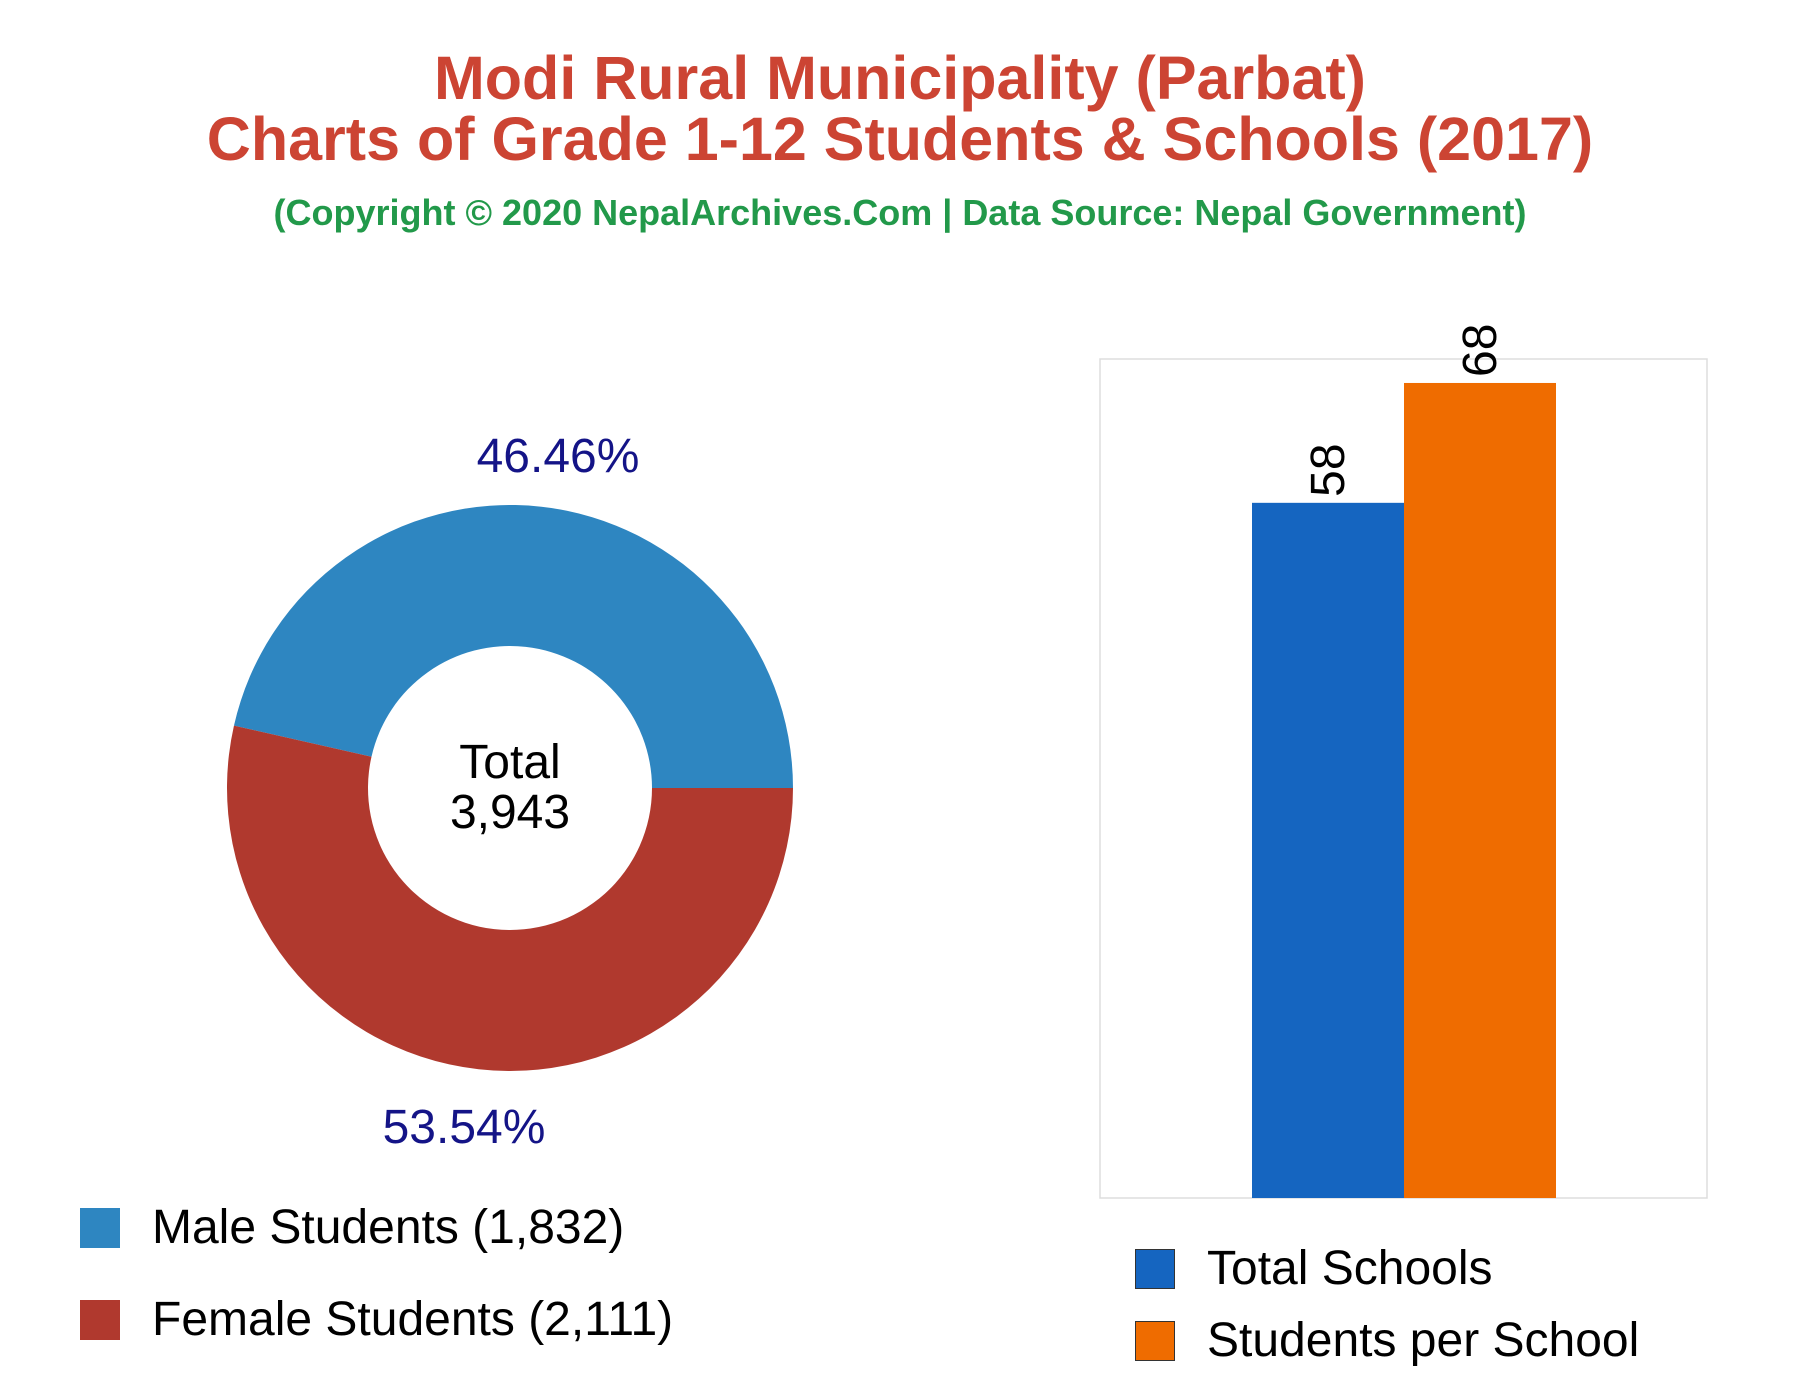 This screenshot has width=1800, height=1400. I want to click on legend-label-male: Male Students (1,832), so click(388, 1227).